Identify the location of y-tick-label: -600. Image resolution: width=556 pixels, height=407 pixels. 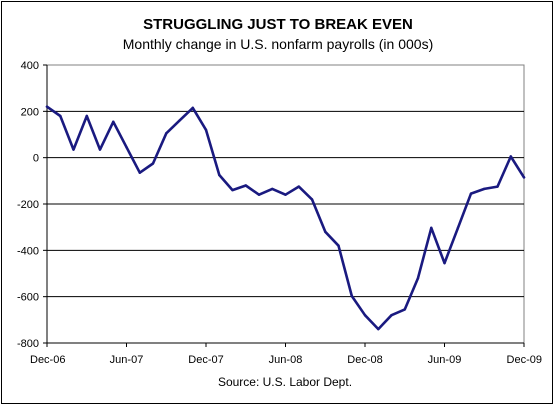
(28, 298).